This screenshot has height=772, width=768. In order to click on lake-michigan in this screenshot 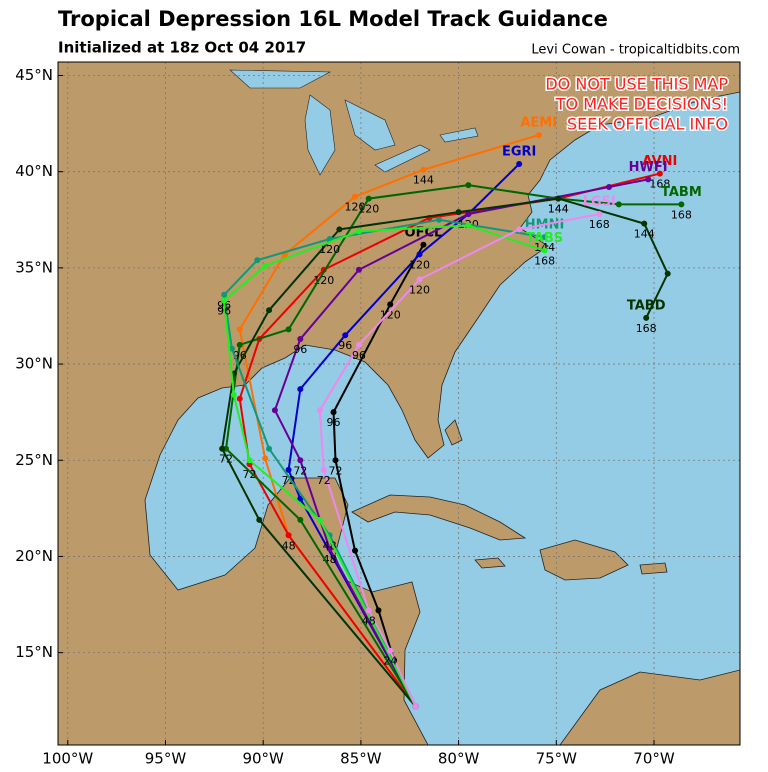, I will do `click(320, 135)`.